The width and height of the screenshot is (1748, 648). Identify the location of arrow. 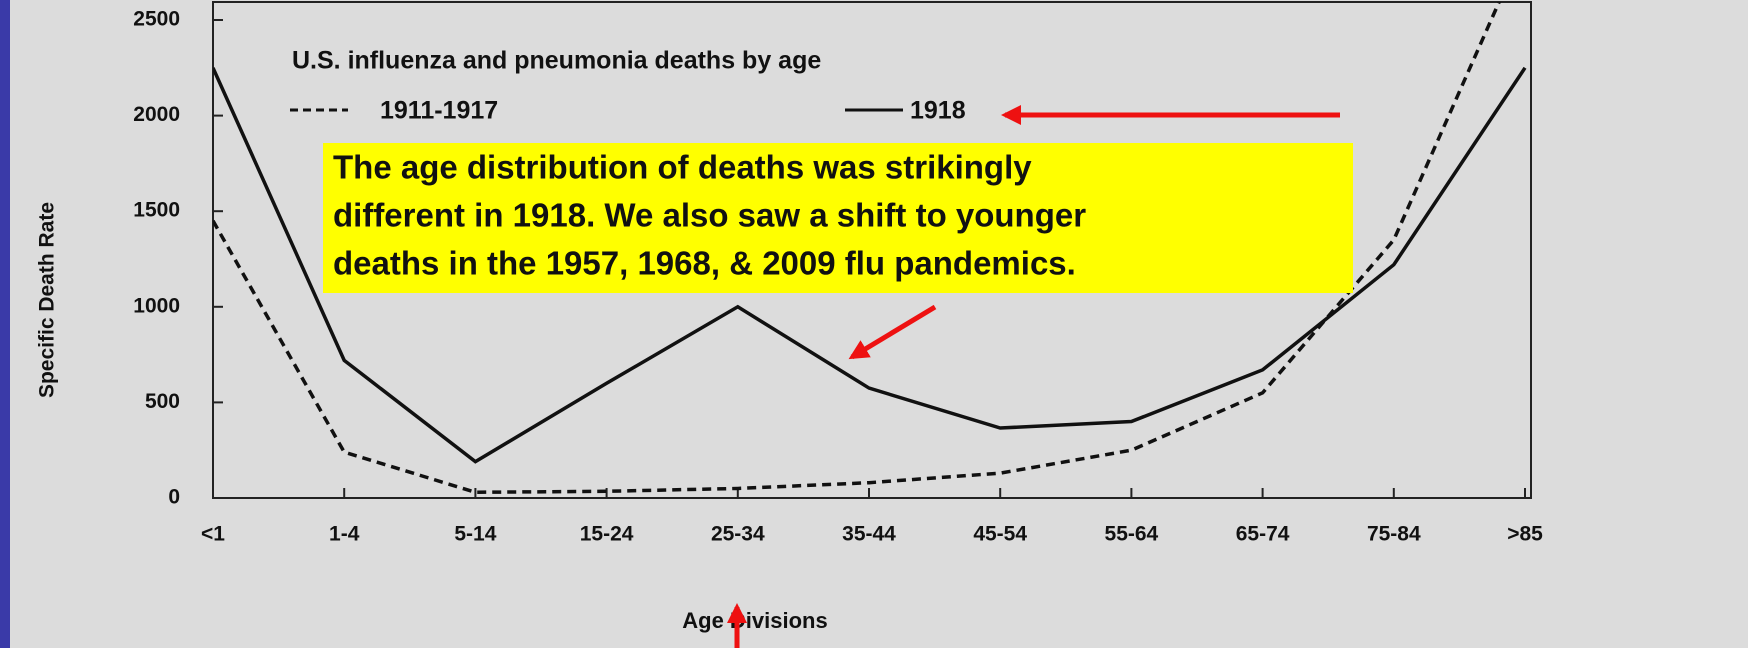
(892, 332).